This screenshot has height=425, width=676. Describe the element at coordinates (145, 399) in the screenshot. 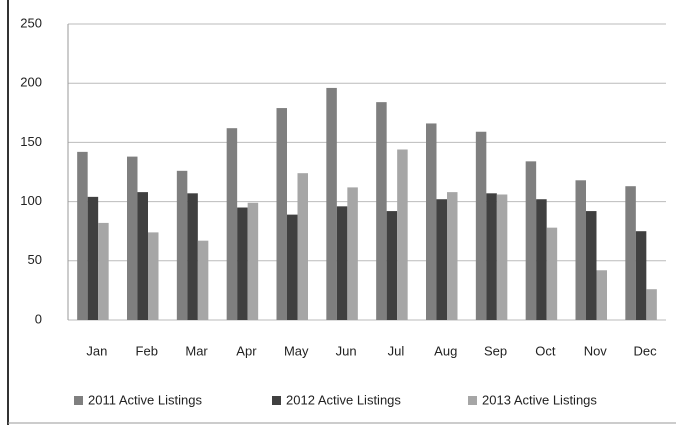

I see `legend-label: 2011 Active Listings` at that location.